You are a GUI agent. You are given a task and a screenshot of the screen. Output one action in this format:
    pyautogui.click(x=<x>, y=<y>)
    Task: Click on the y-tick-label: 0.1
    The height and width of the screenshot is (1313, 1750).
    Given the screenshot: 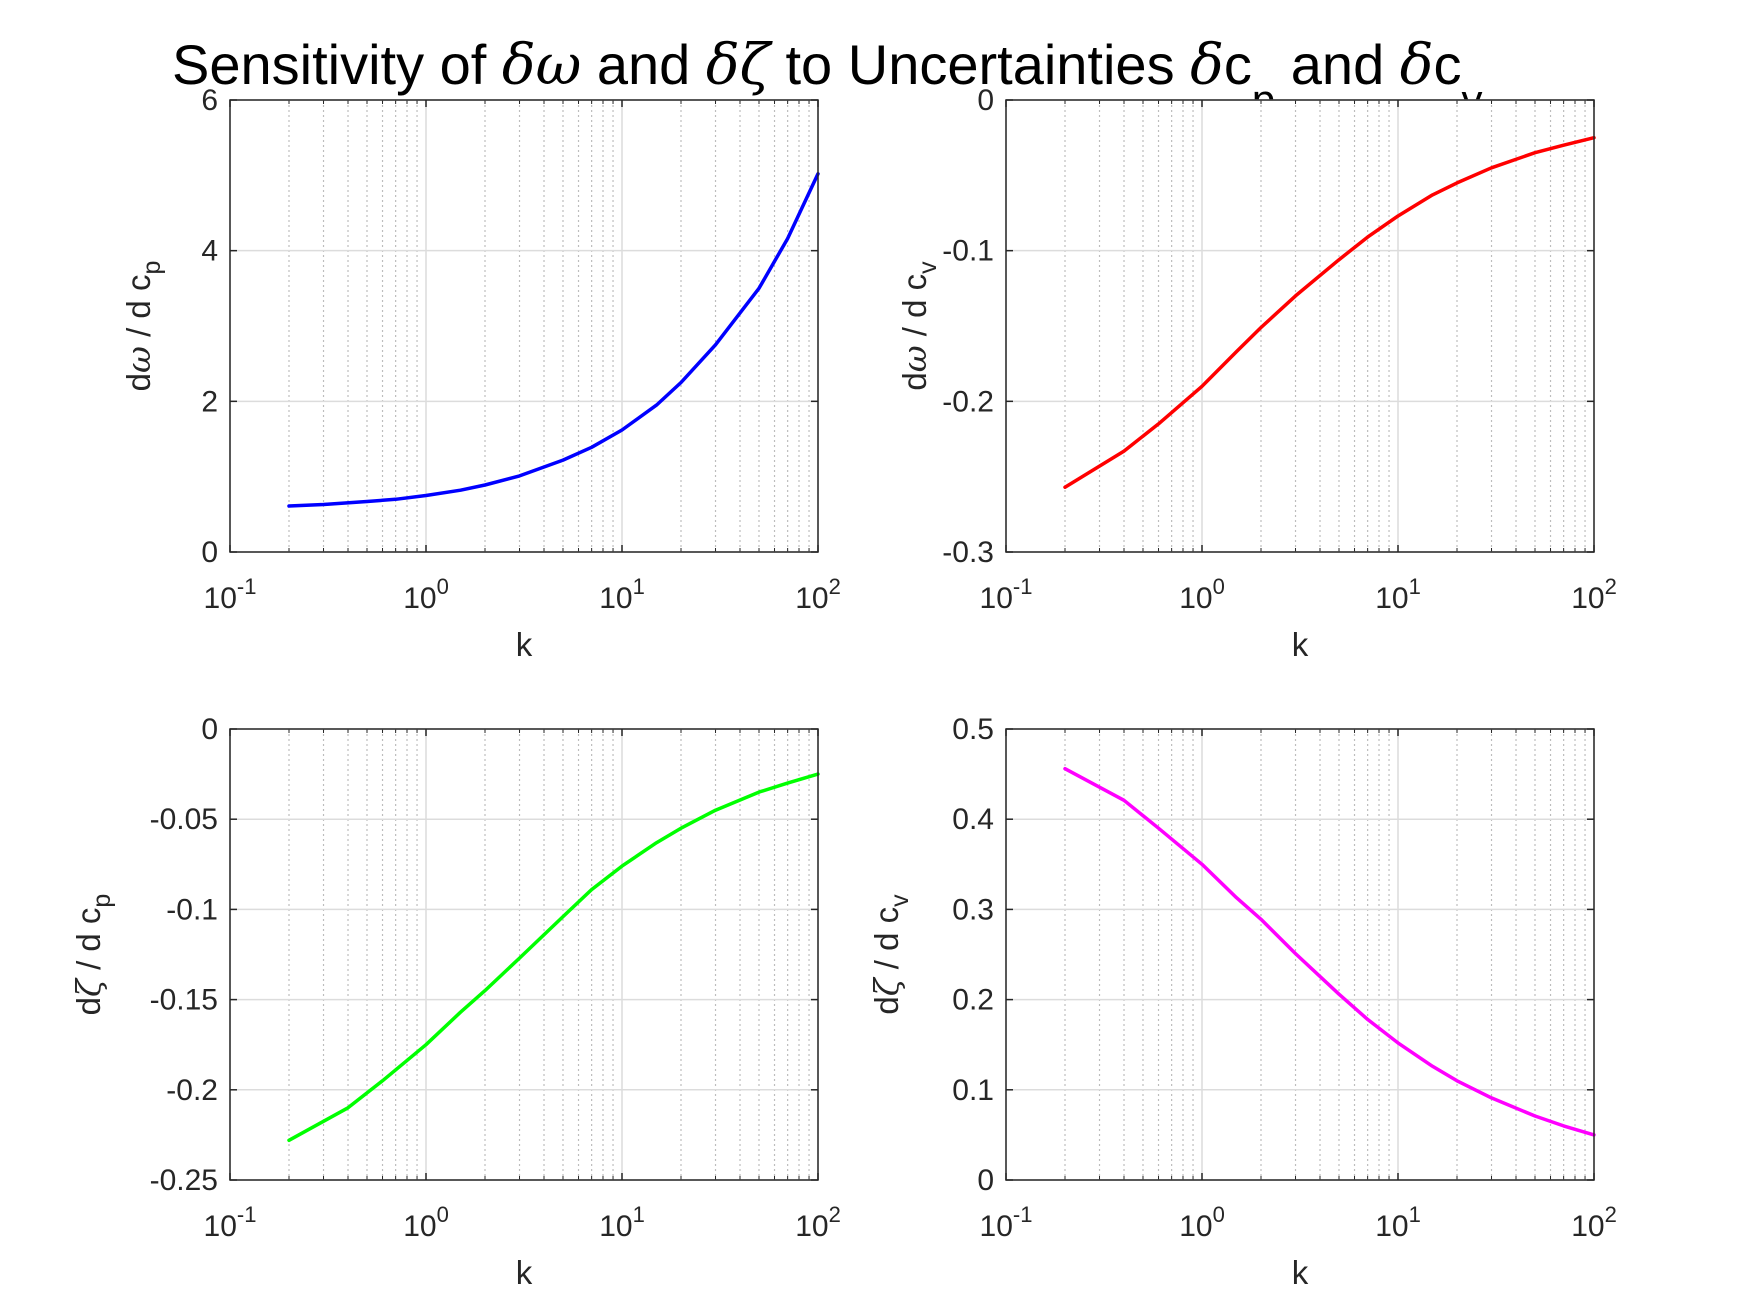 What is the action you would take?
    pyautogui.click(x=973, y=1090)
    